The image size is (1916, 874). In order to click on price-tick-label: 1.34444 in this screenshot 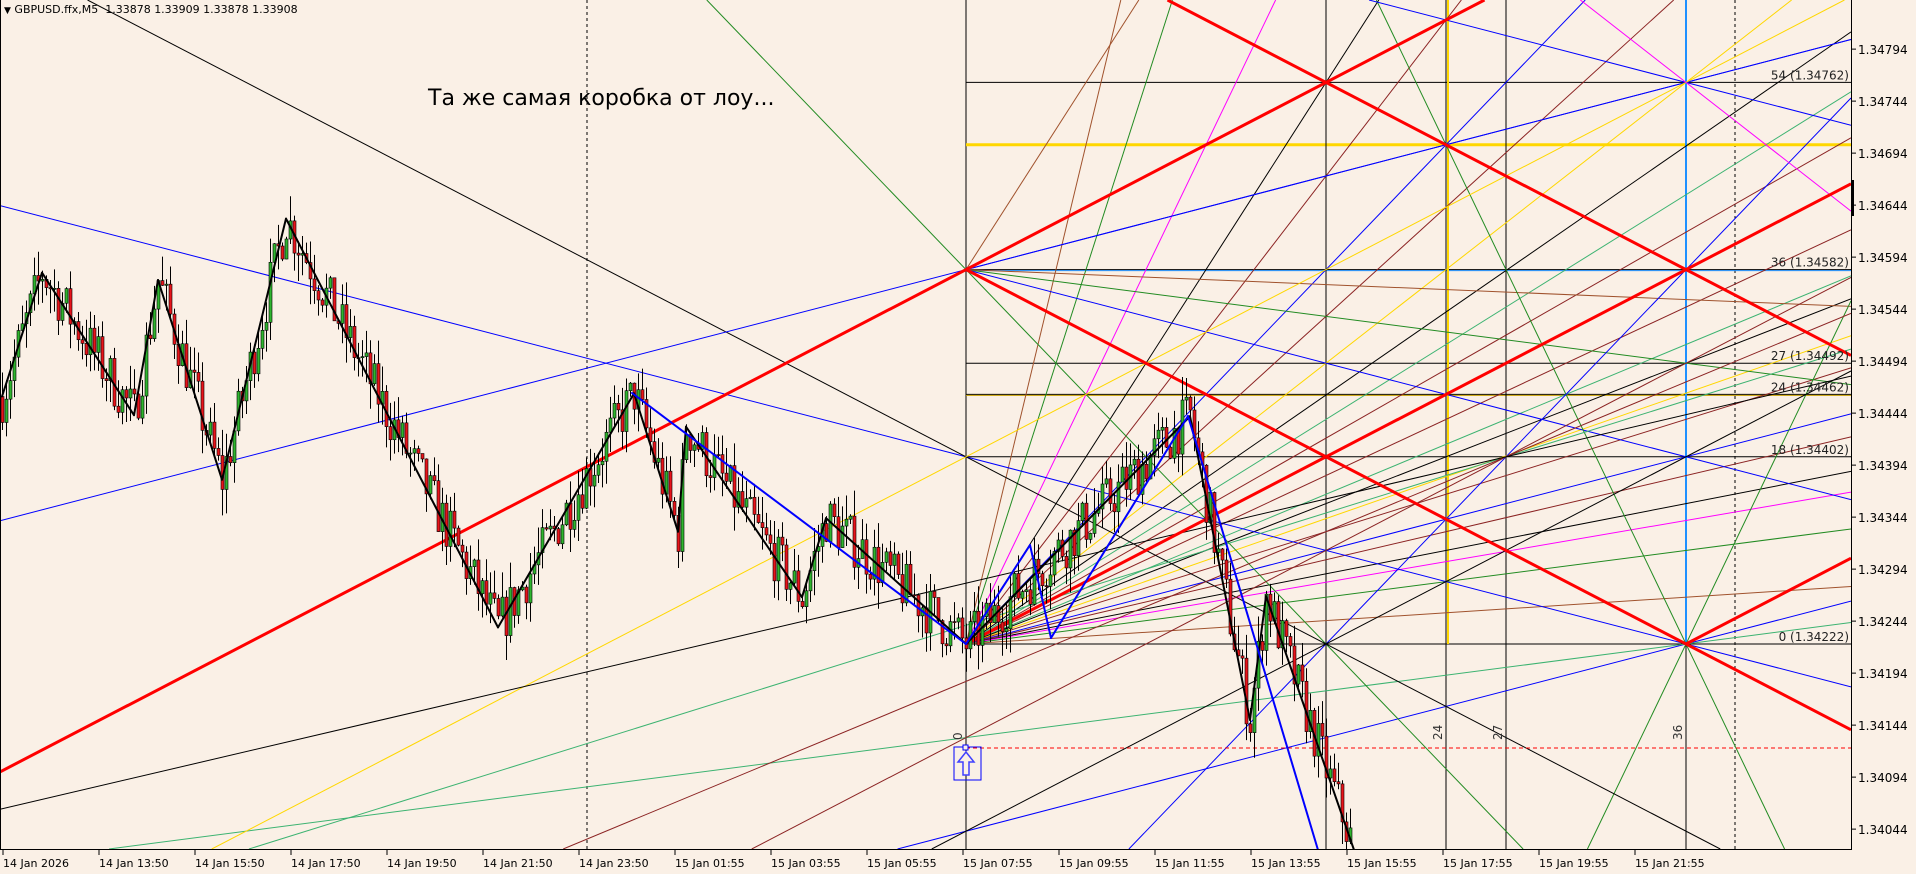, I will do `click(1883, 414)`.